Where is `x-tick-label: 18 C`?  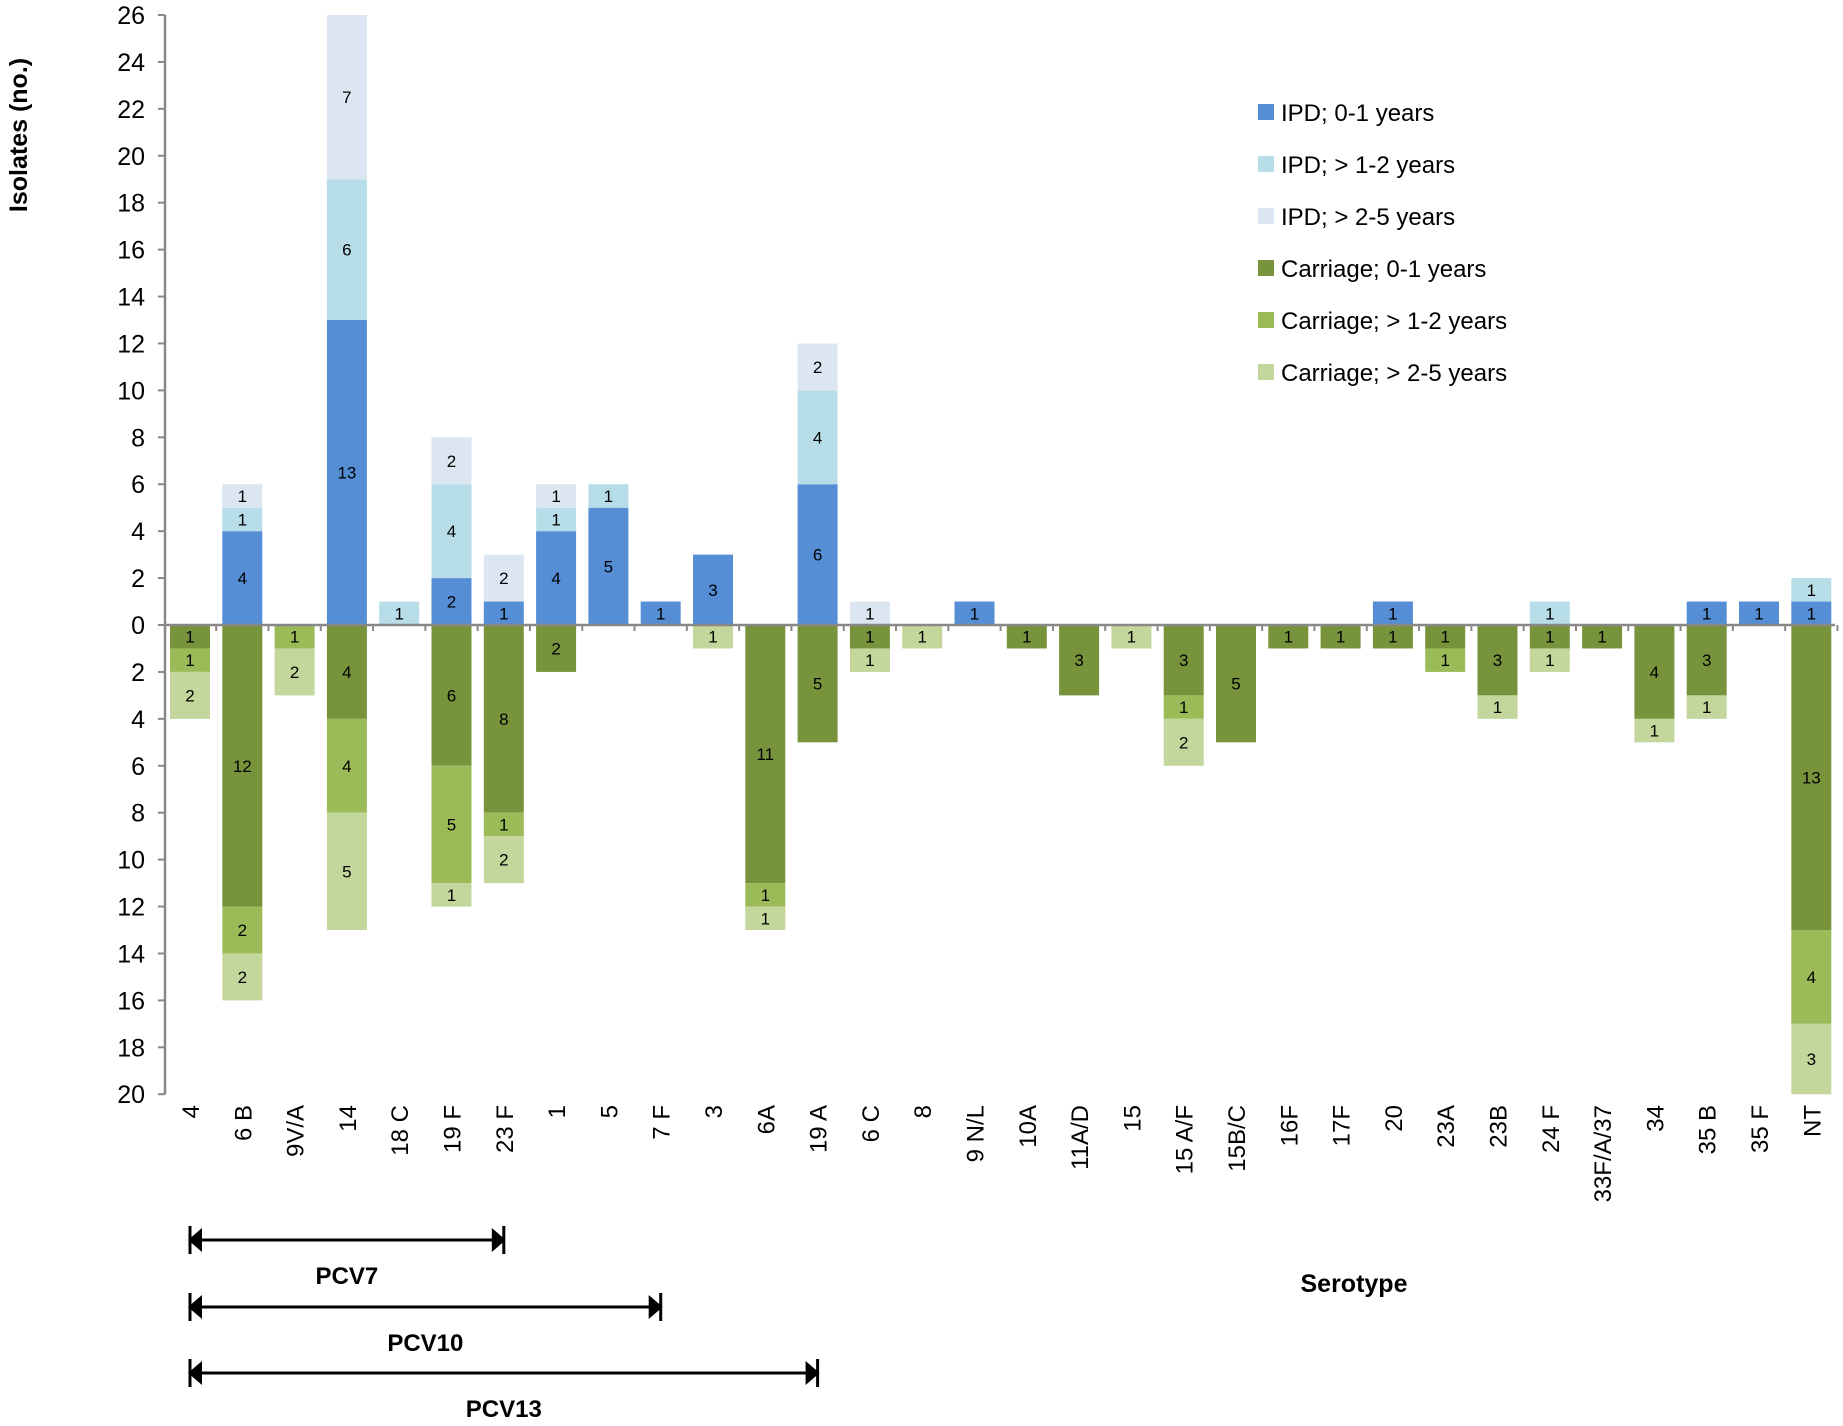
x-tick-label: 18 C is located at coordinates (400, 1130).